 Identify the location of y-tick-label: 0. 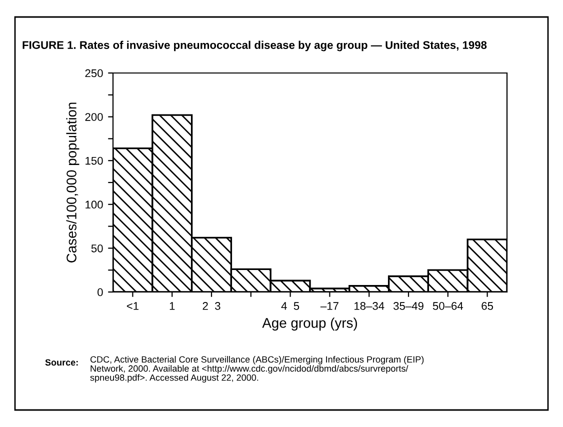
(100, 292).